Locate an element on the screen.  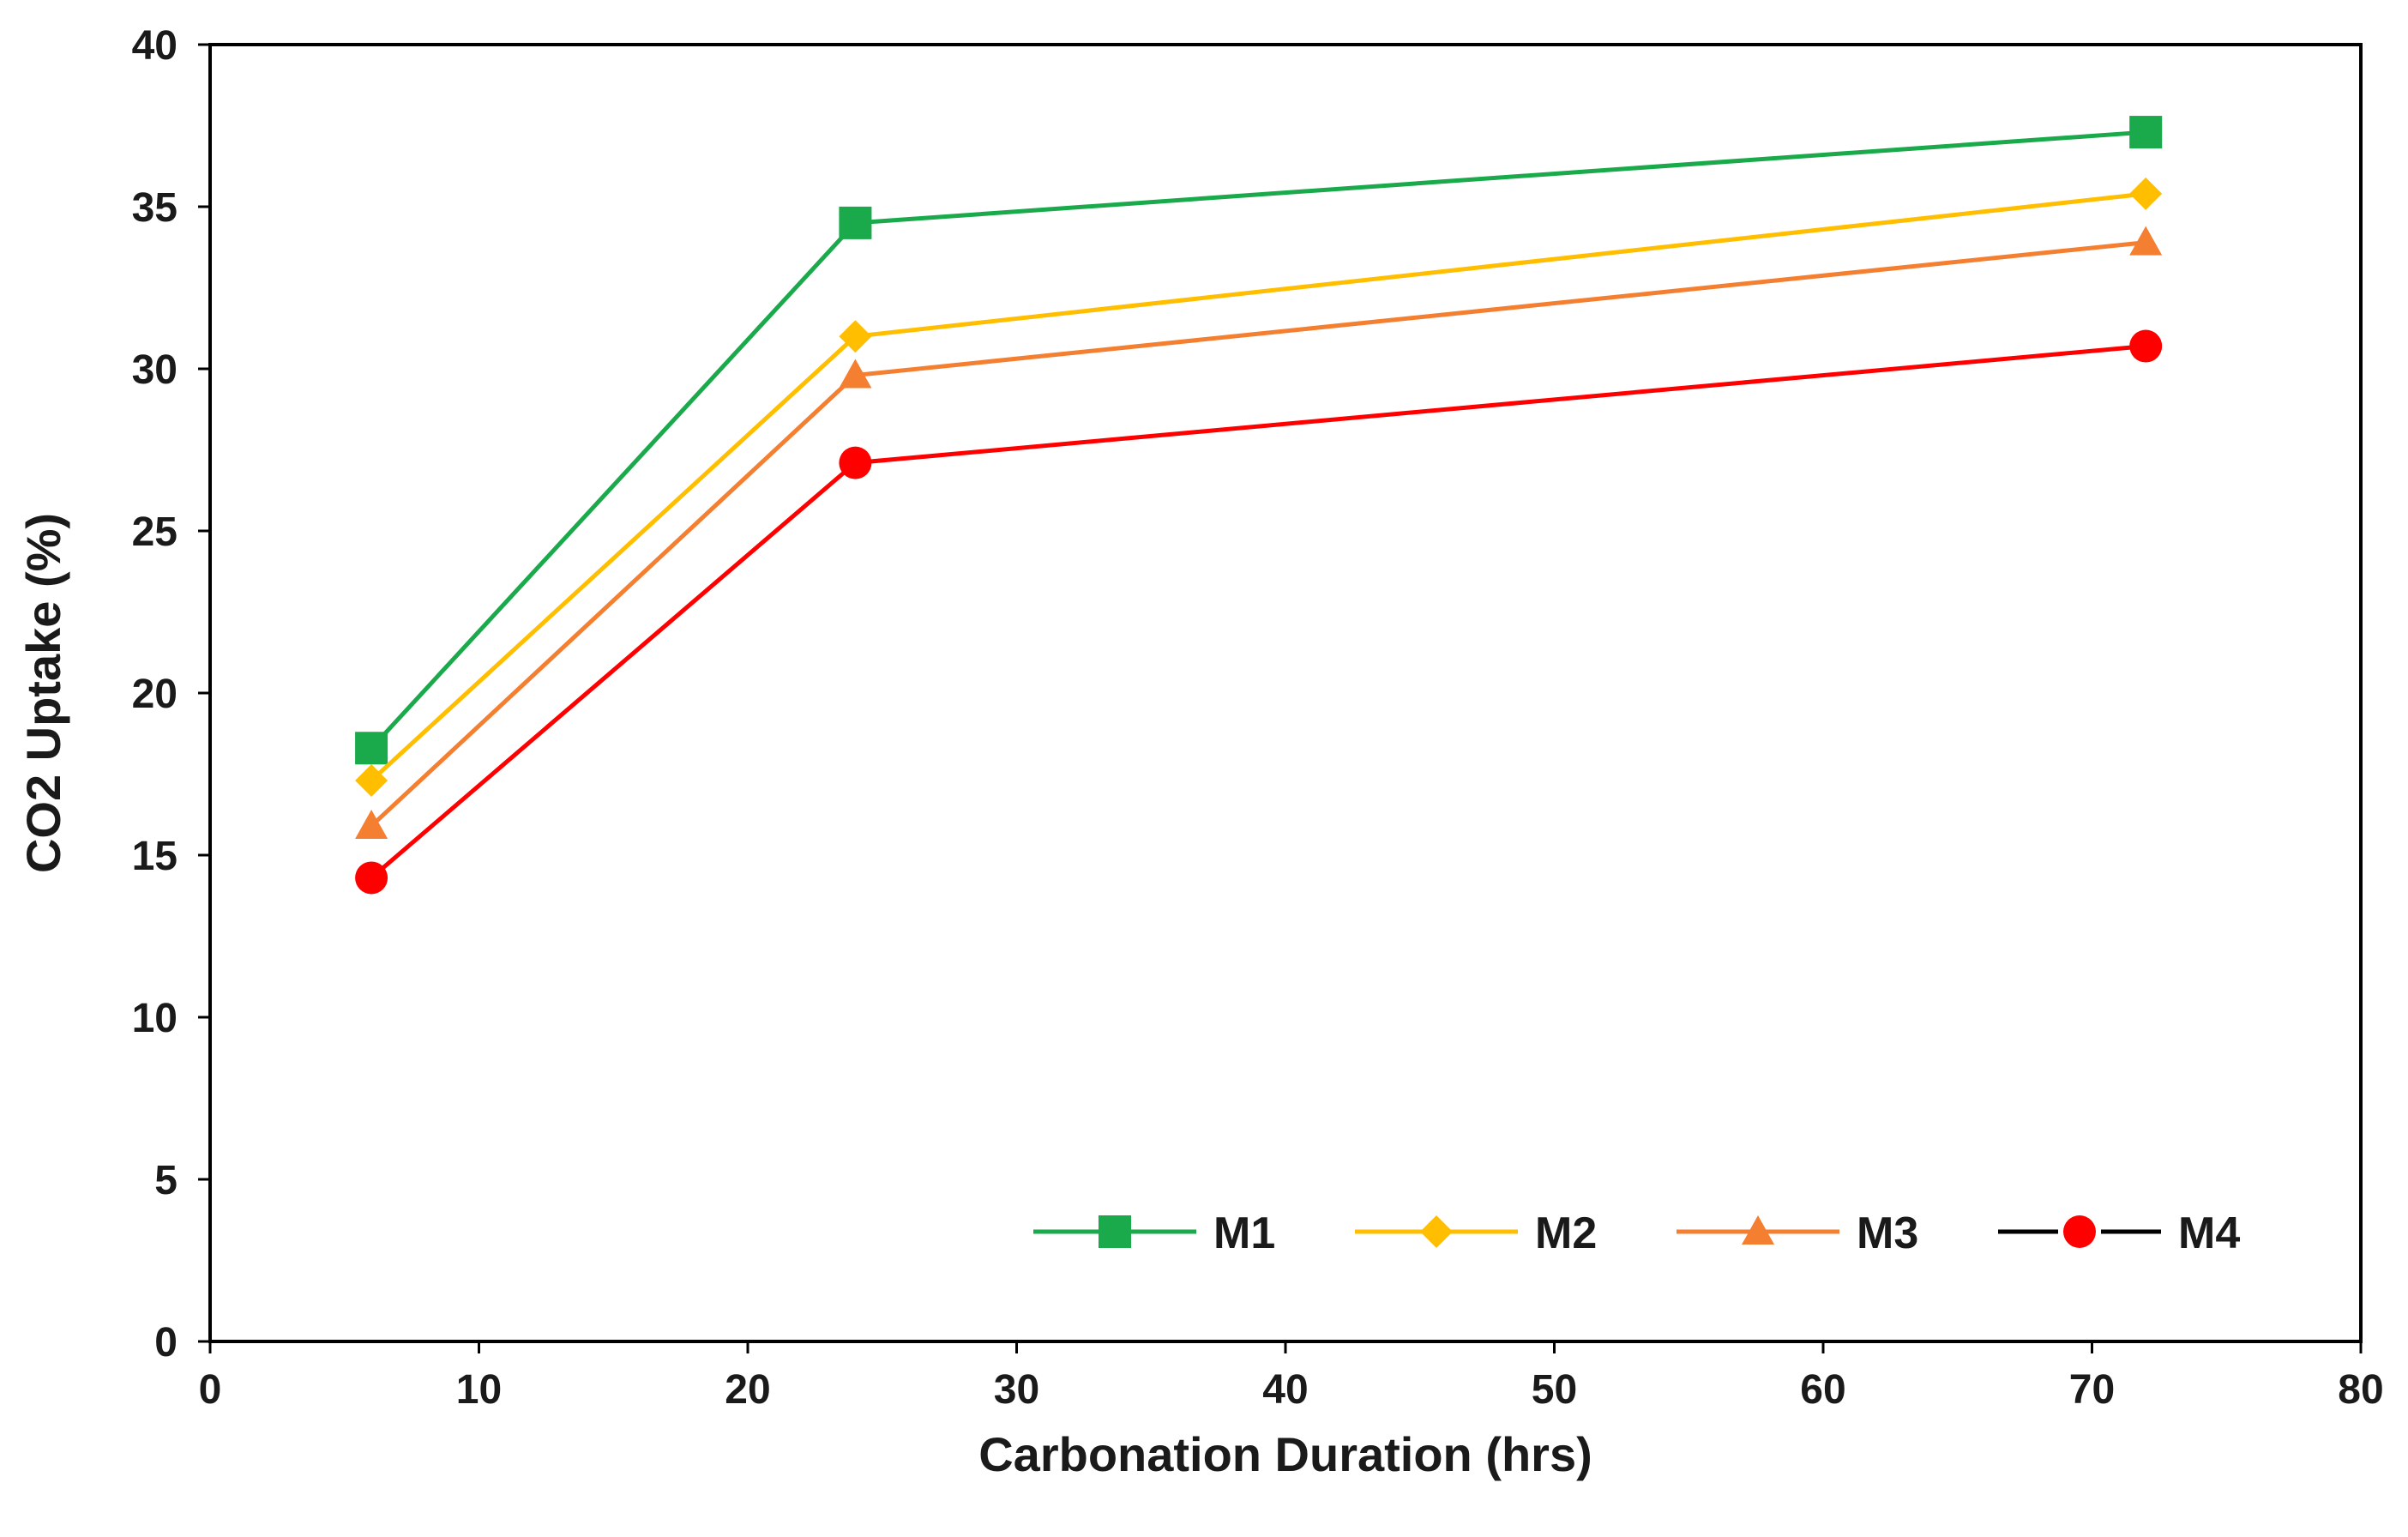
legend-item-m2: M2 is located at coordinates (1476, 1234).